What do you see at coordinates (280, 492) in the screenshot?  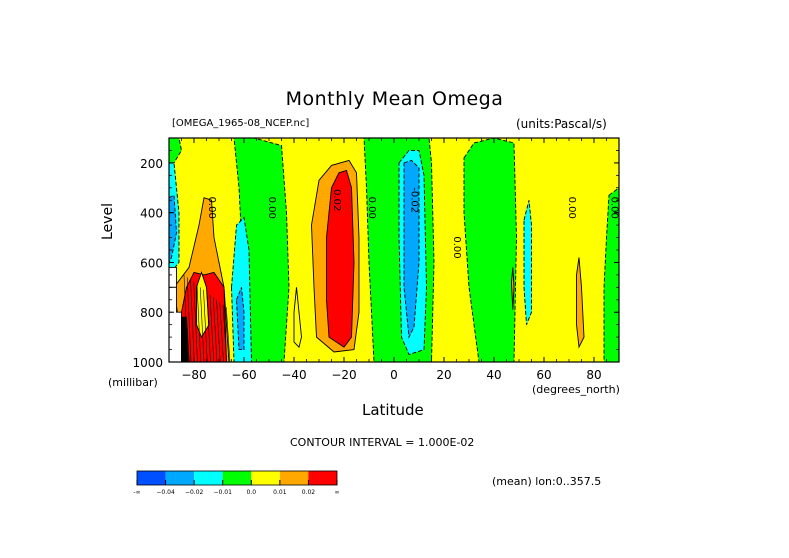 I see `colorbar-tick-label: 0.01` at bounding box center [280, 492].